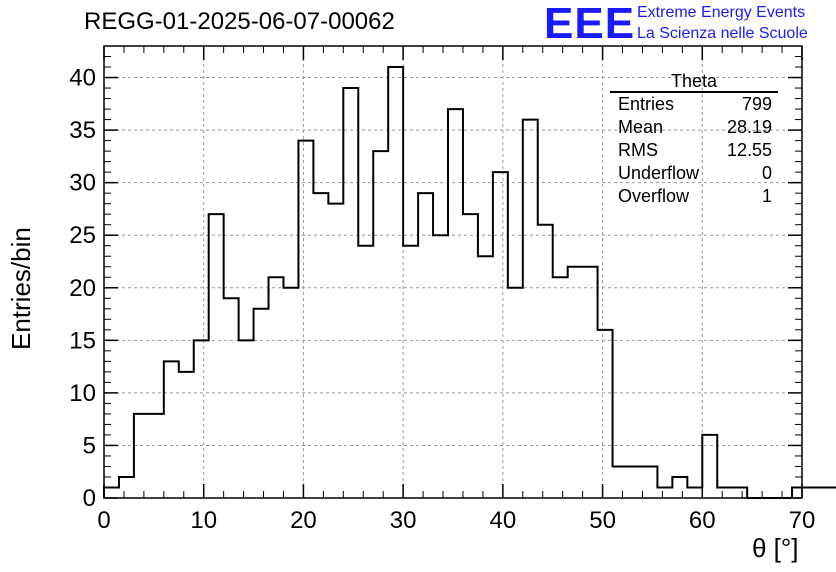  I want to click on y-tick-label: 25, so click(82, 235).